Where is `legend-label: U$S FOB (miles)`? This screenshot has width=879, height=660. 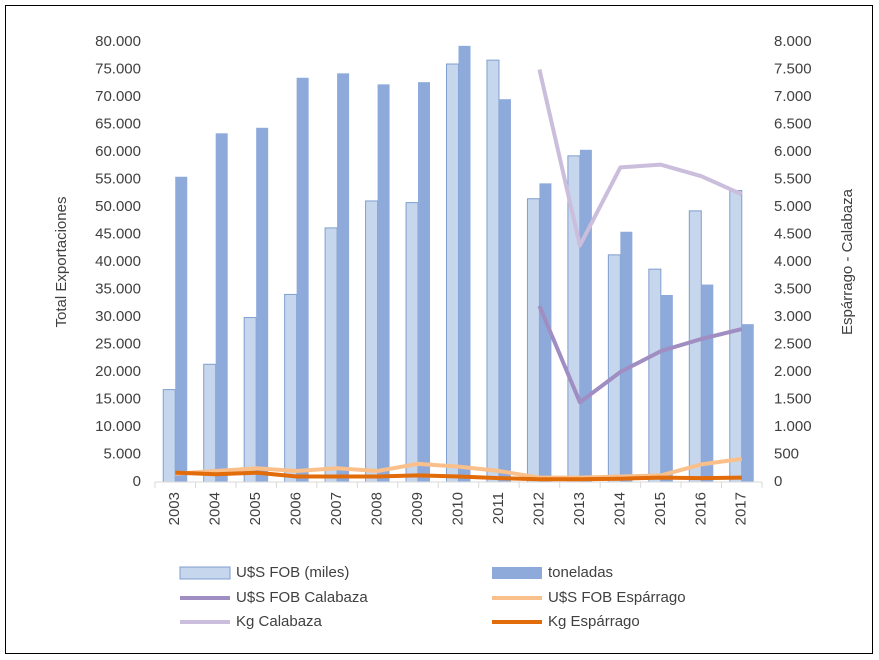 legend-label: U$S FOB (miles) is located at coordinates (292, 572).